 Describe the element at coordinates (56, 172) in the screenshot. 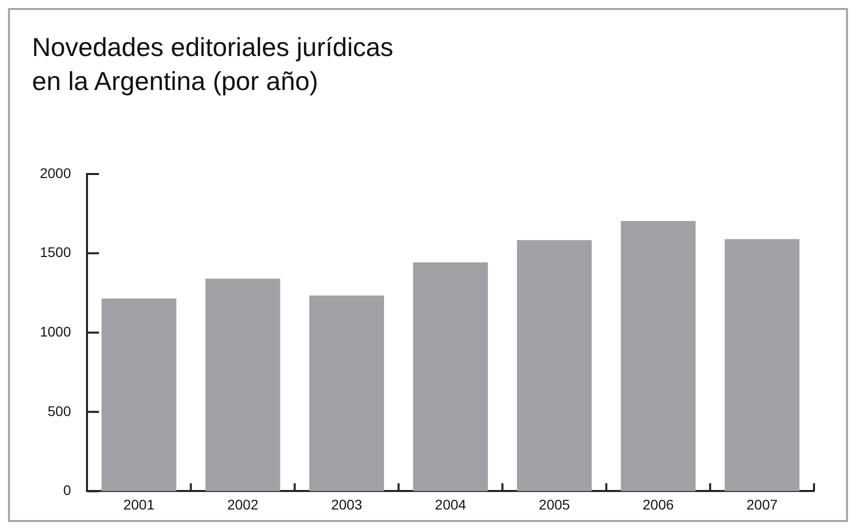

I see `y-tick-label: 2000` at that location.